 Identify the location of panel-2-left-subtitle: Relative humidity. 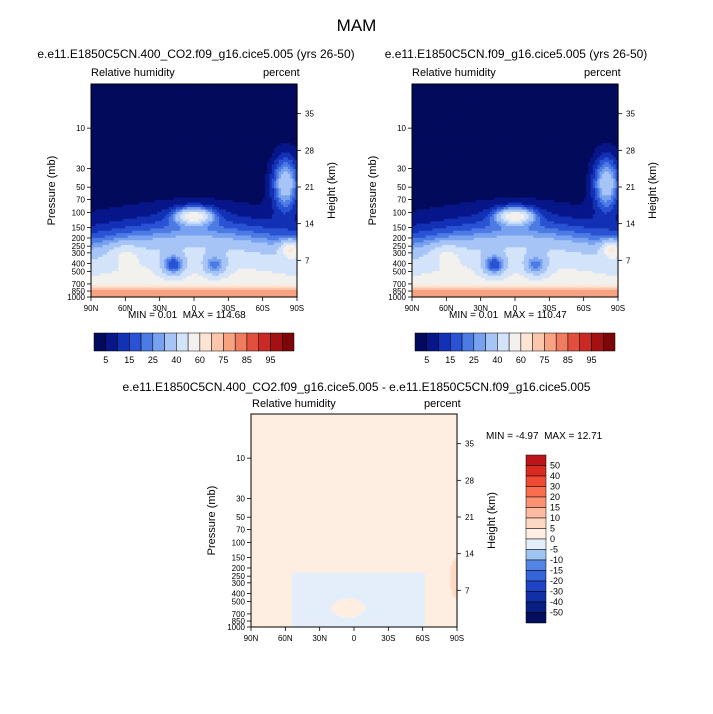
(454, 73).